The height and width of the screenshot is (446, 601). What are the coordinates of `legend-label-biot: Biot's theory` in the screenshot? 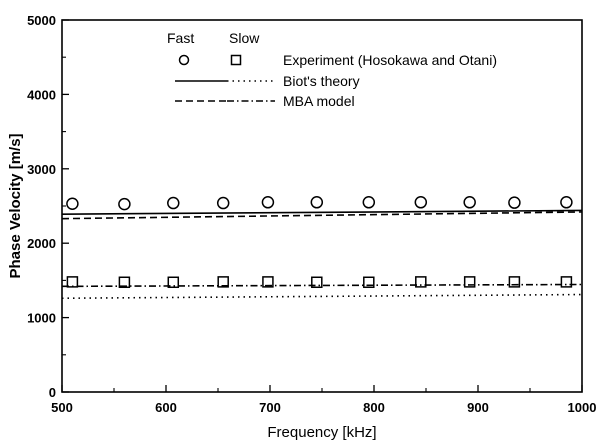 It's located at (321, 81).